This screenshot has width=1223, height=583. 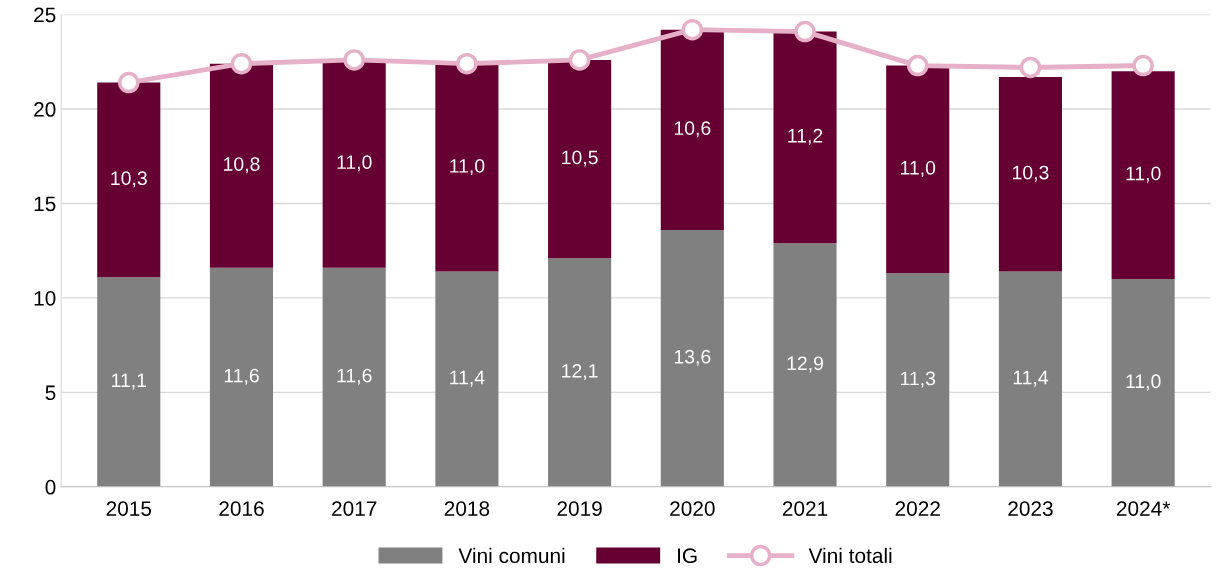 I want to click on x-tick-label: 2019, so click(x=579, y=508).